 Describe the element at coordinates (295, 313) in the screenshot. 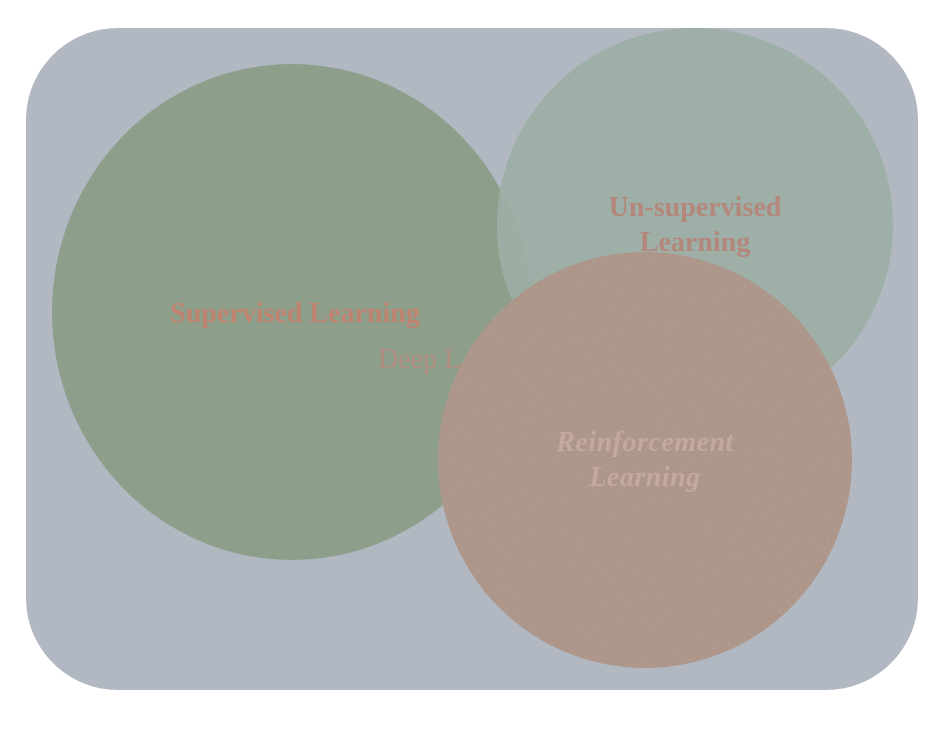

I see `label-supervised-learning: Supervised Learning` at that location.